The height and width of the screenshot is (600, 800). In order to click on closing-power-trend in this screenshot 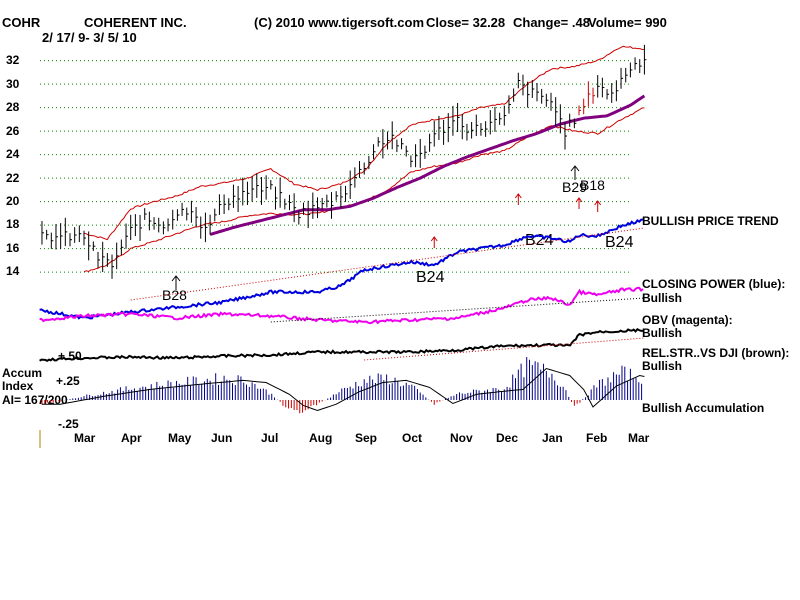, I will do `click(387, 264)`.